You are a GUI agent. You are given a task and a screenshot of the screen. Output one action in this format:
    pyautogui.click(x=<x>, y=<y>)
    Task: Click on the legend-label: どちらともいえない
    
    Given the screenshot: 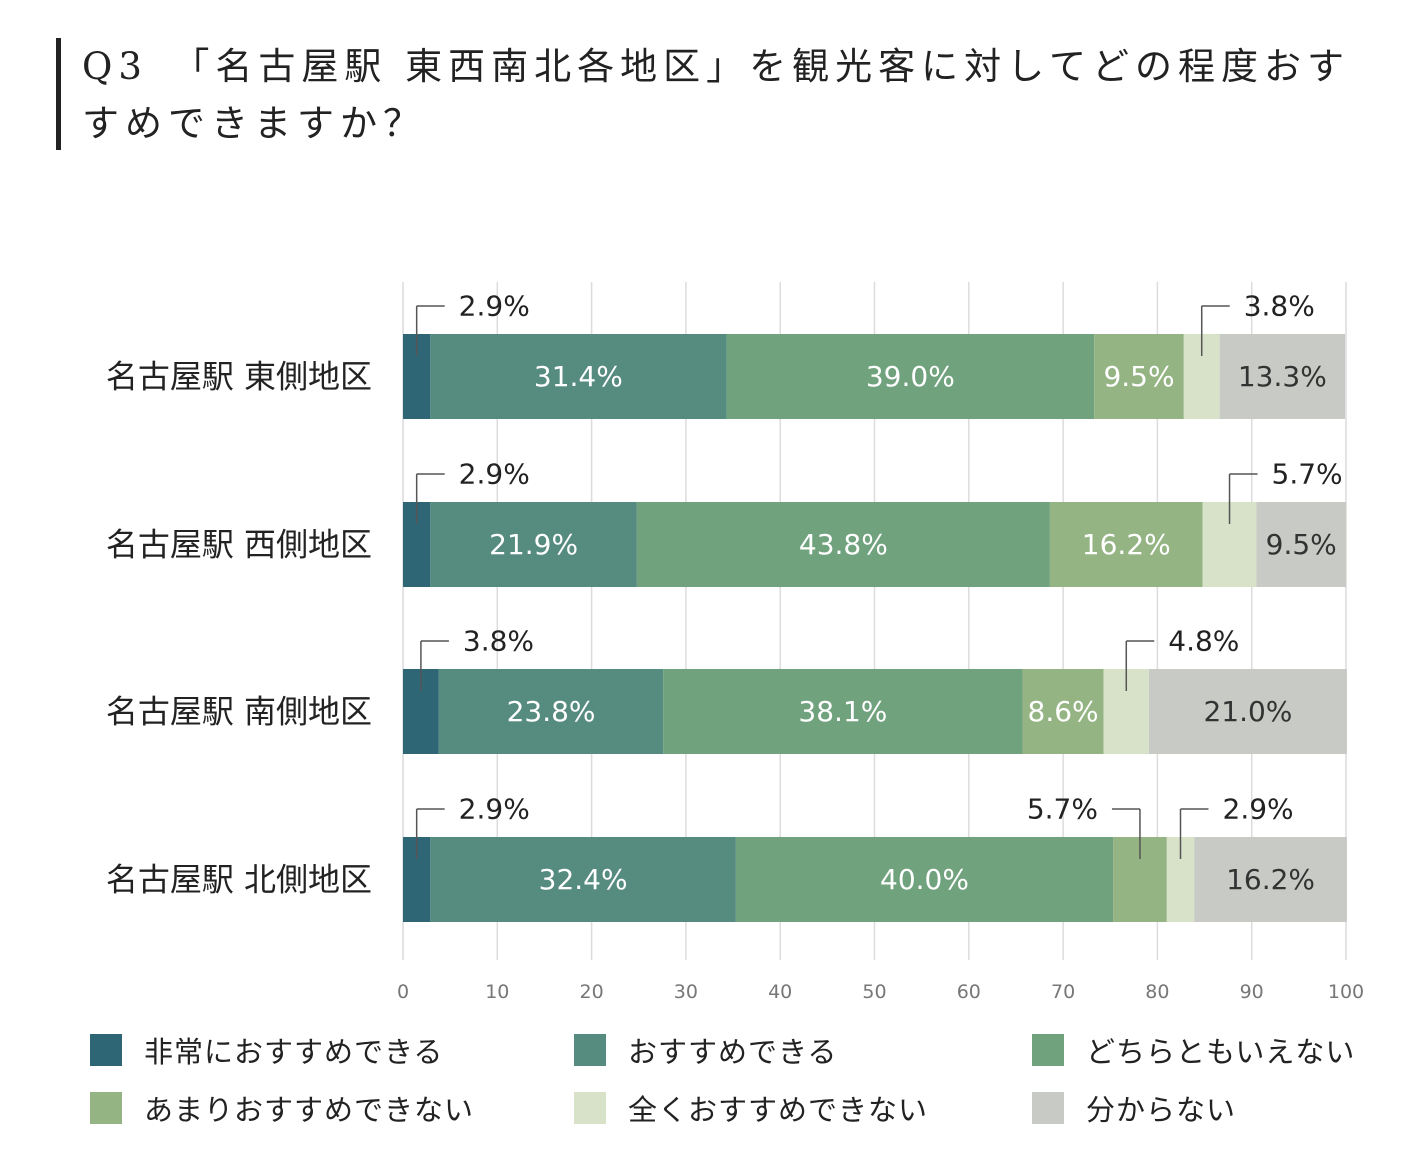 What is the action you would take?
    pyautogui.click(x=1221, y=1052)
    